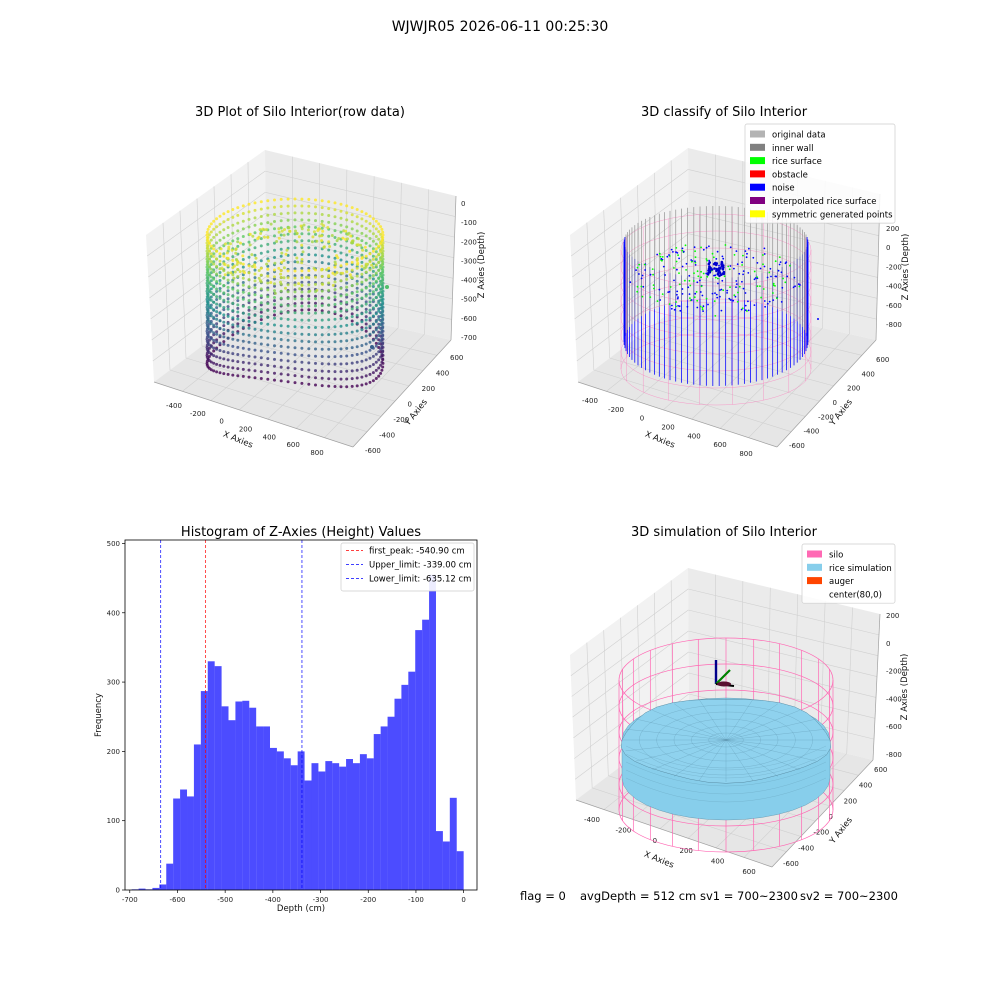  I want to click on z-tick-label: -200, so click(469, 242).